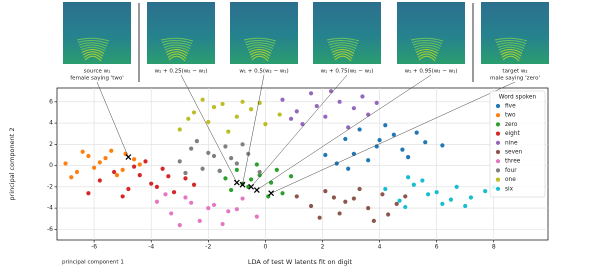  I want to click on panel-caption: target w₂, so click(514, 72).